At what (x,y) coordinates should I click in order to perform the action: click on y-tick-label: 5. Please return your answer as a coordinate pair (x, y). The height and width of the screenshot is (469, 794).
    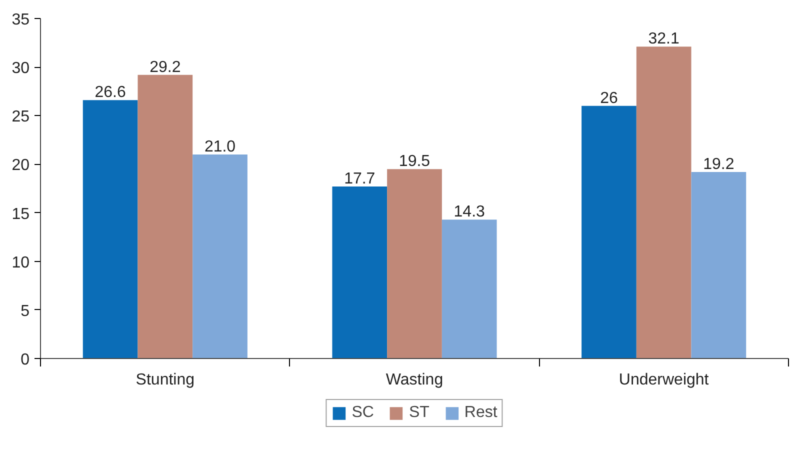
    Looking at the image, I should click on (25, 311).